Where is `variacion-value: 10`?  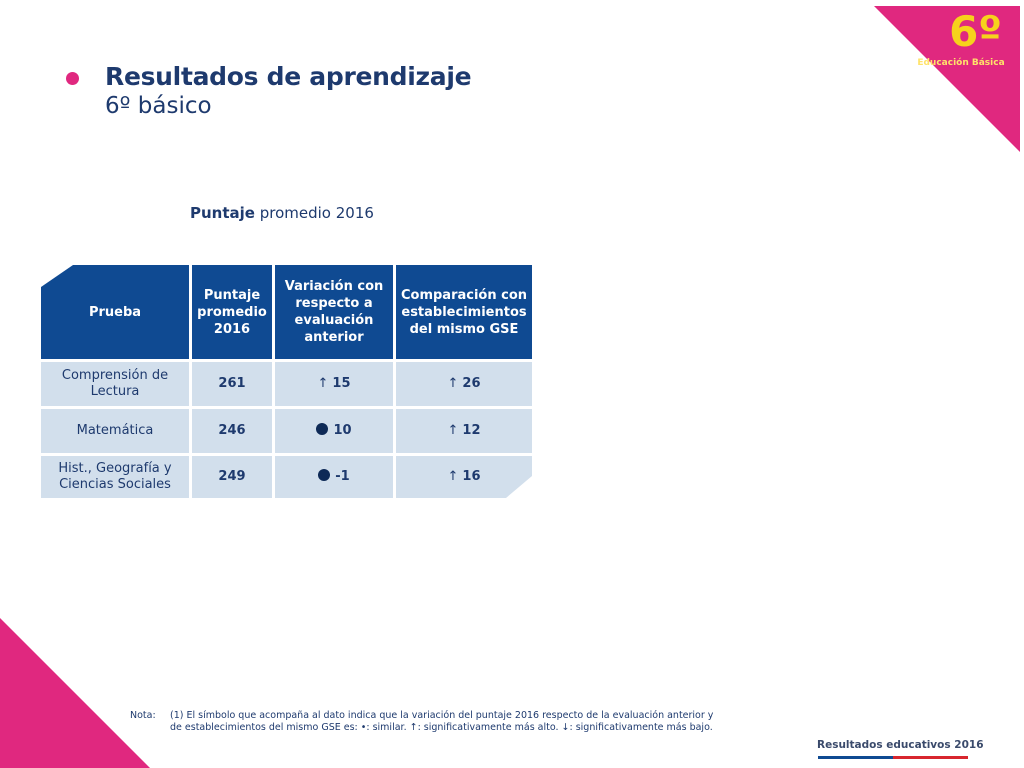 variacion-value: 10 is located at coordinates (342, 430).